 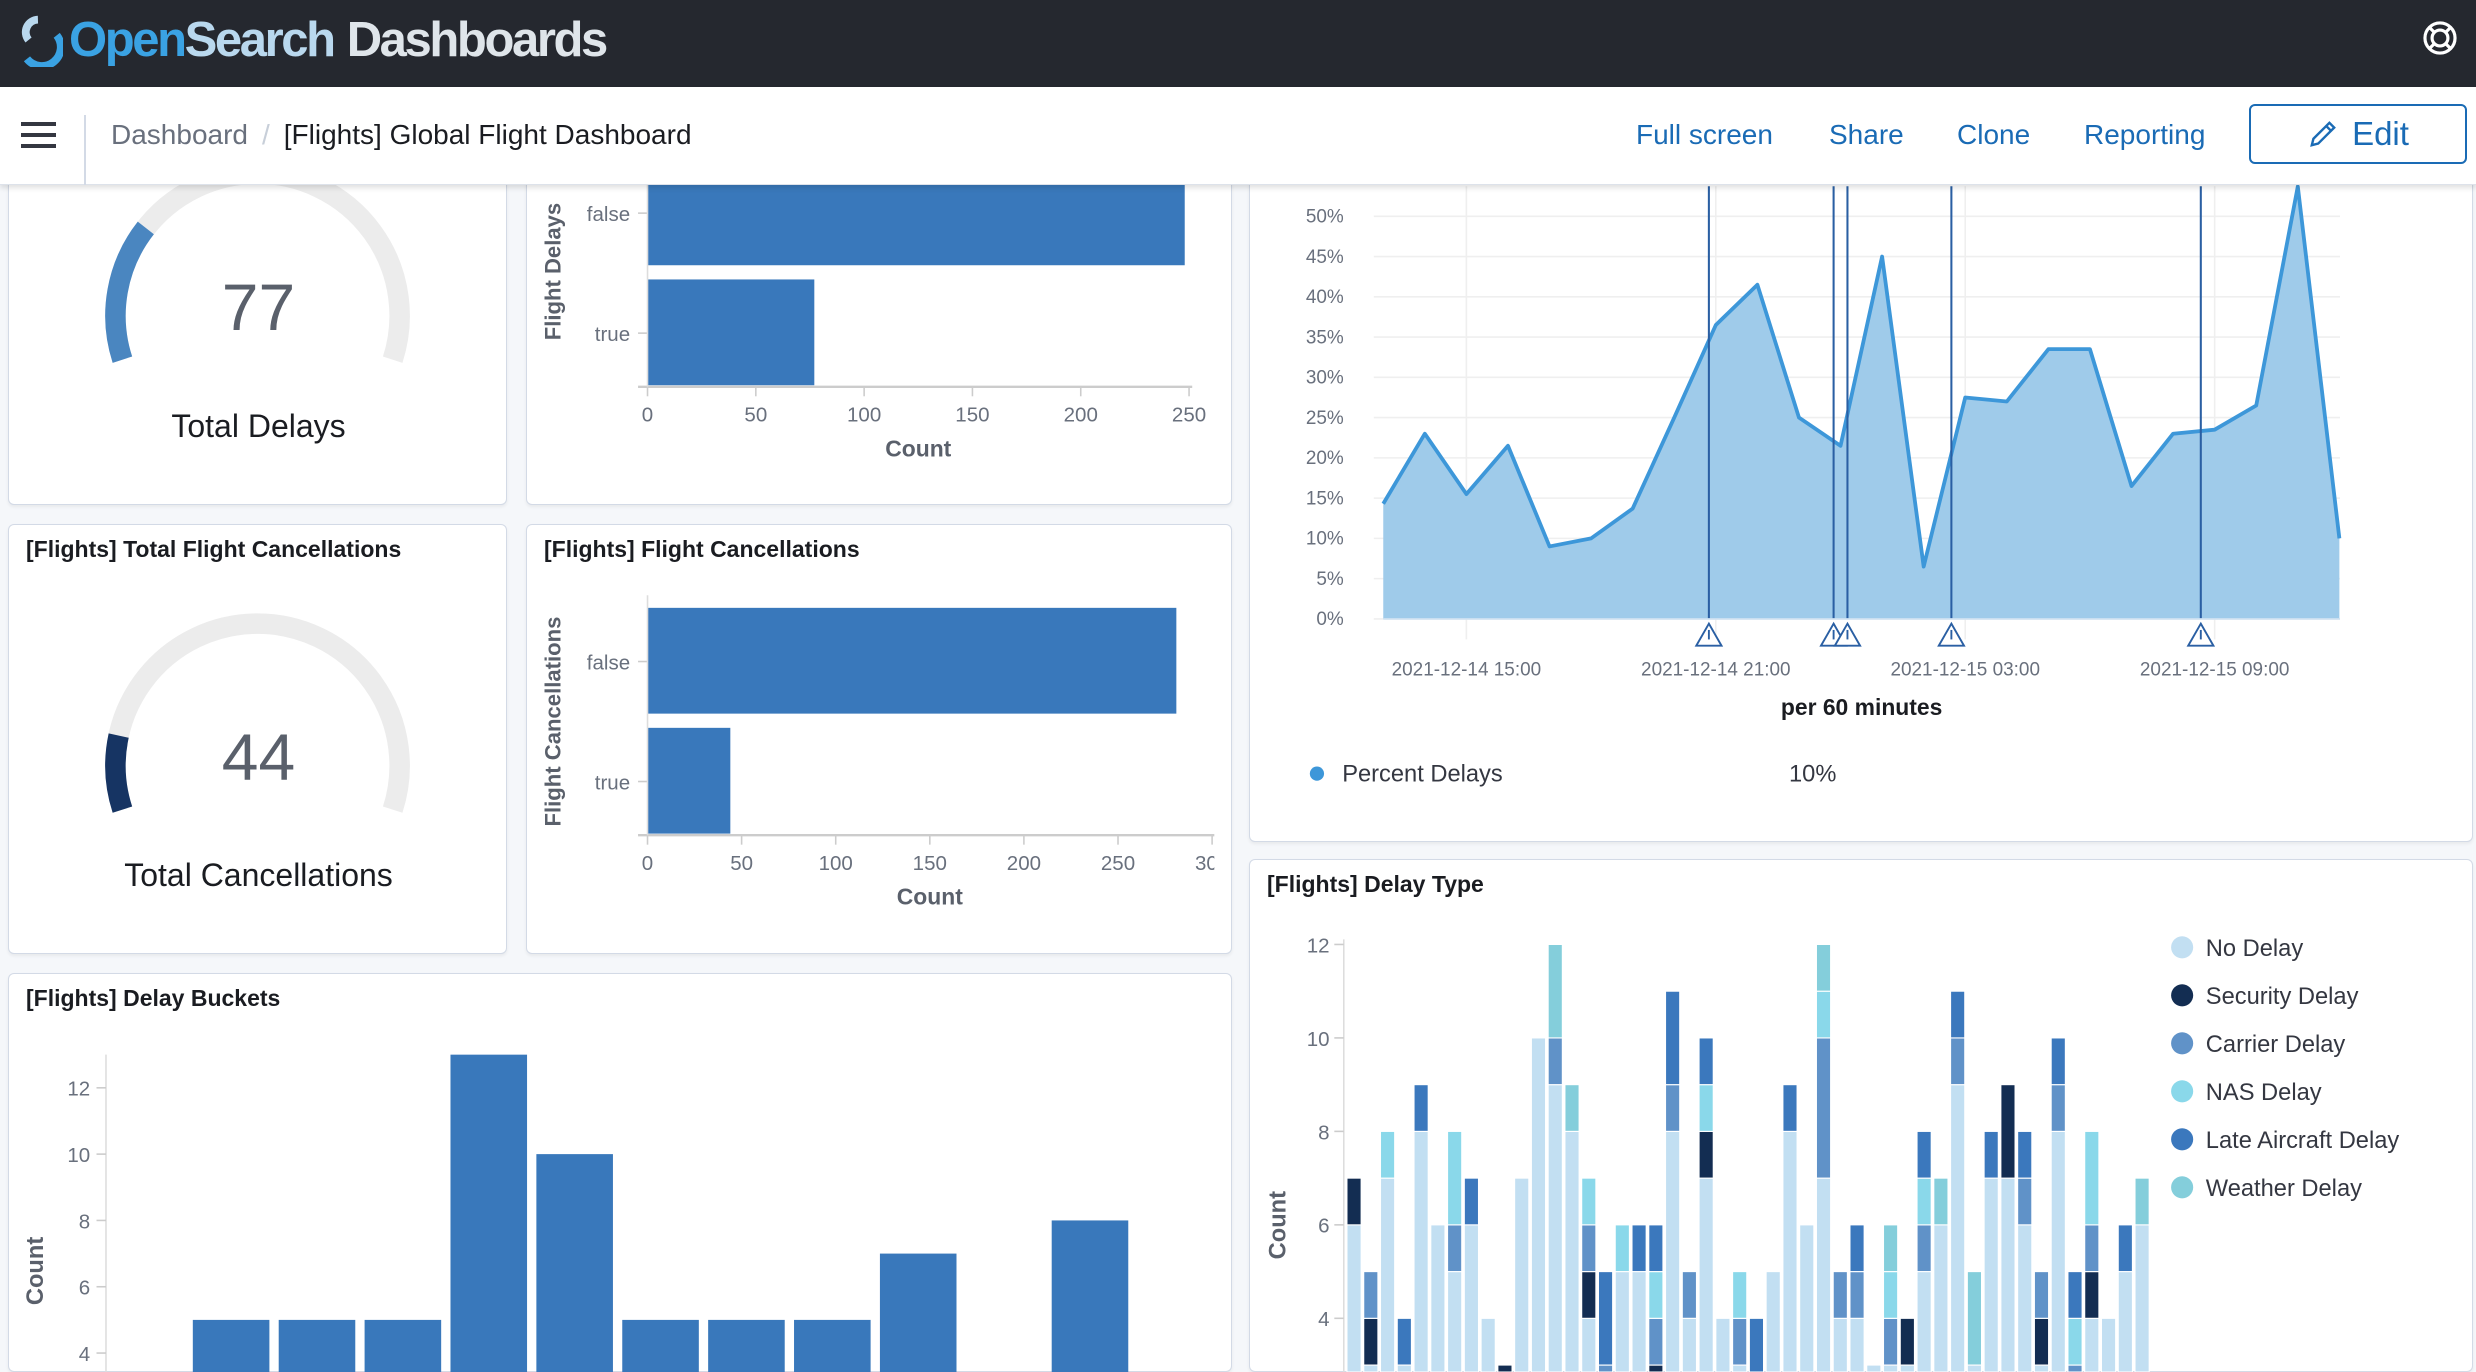 What do you see at coordinates (1861, 376) in the screenshot?
I see `series-line` at bounding box center [1861, 376].